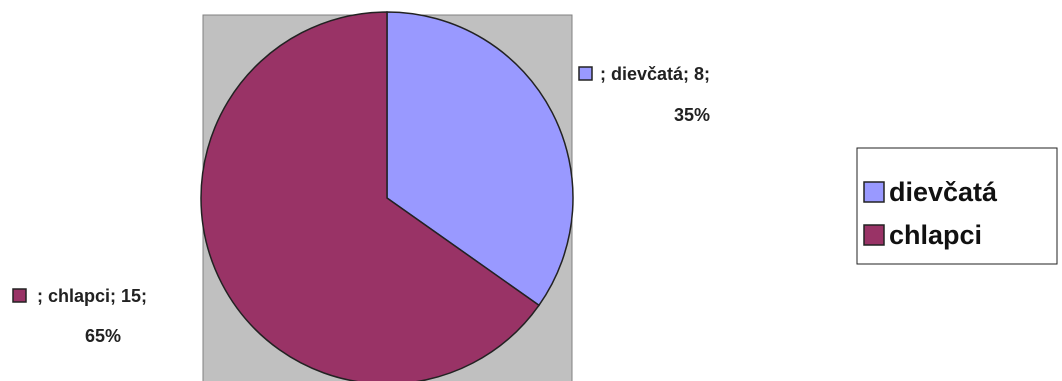  I want to click on data-label-chlapci: ; chlapci; 15; 65%, so click(79, 316).